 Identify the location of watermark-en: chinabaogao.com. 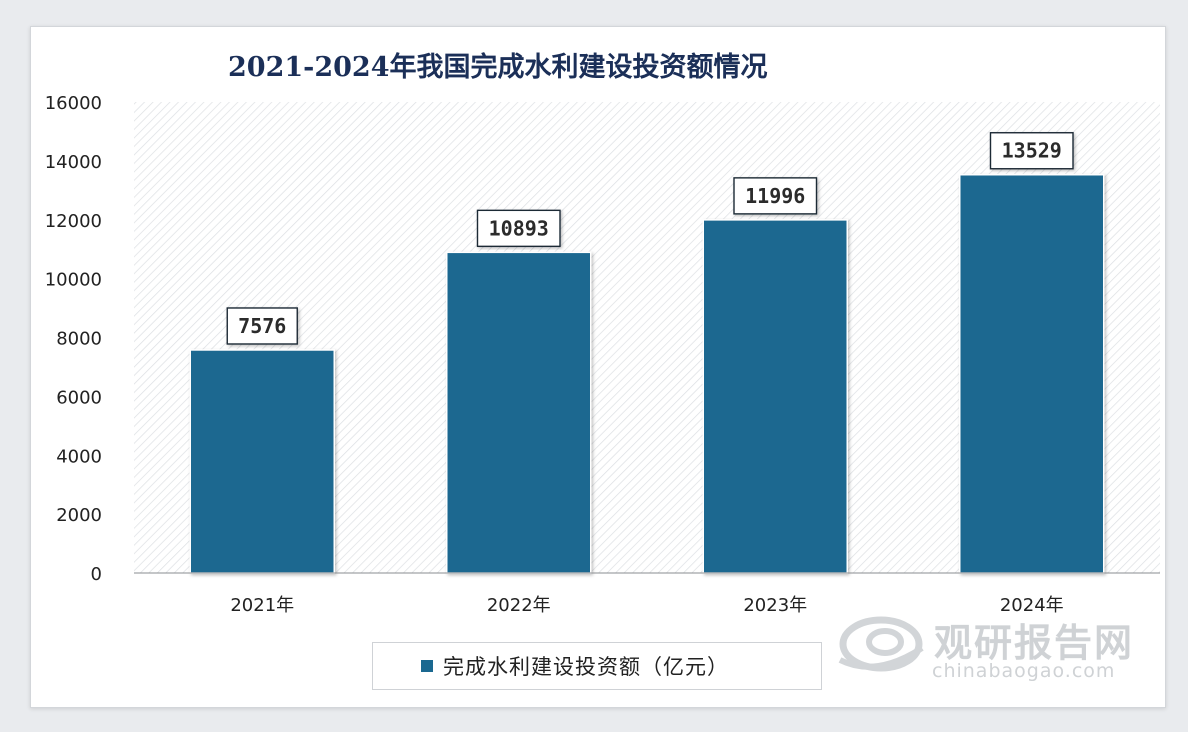
(1024, 671).